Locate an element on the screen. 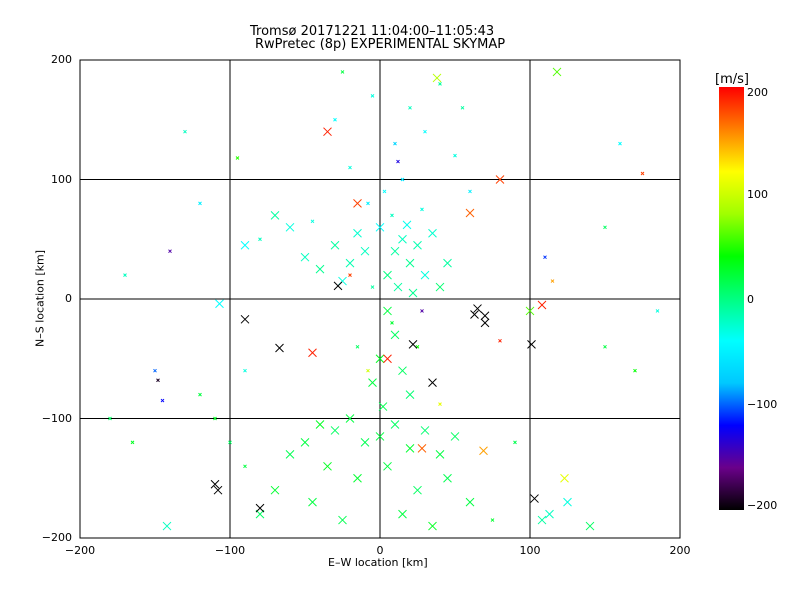 Image resolution: width=800 pixels, height=600 pixels. colorbar-tick-label: −200 is located at coordinates (762, 505).